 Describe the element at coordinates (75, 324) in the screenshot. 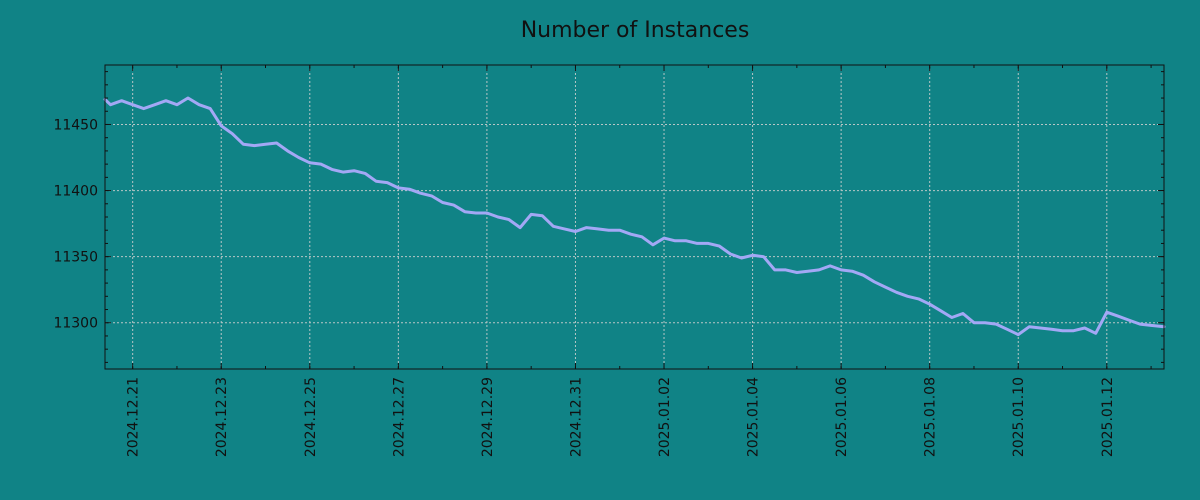

I see `y-tick-label: 11300` at that location.